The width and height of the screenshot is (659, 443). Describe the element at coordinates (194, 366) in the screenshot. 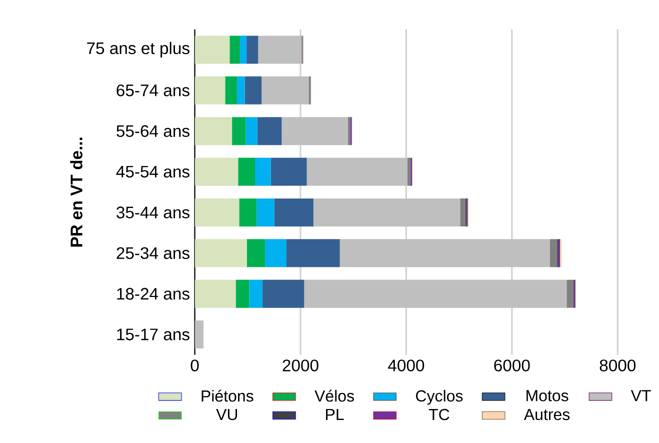

I see `x-tick-label: 0` at that location.